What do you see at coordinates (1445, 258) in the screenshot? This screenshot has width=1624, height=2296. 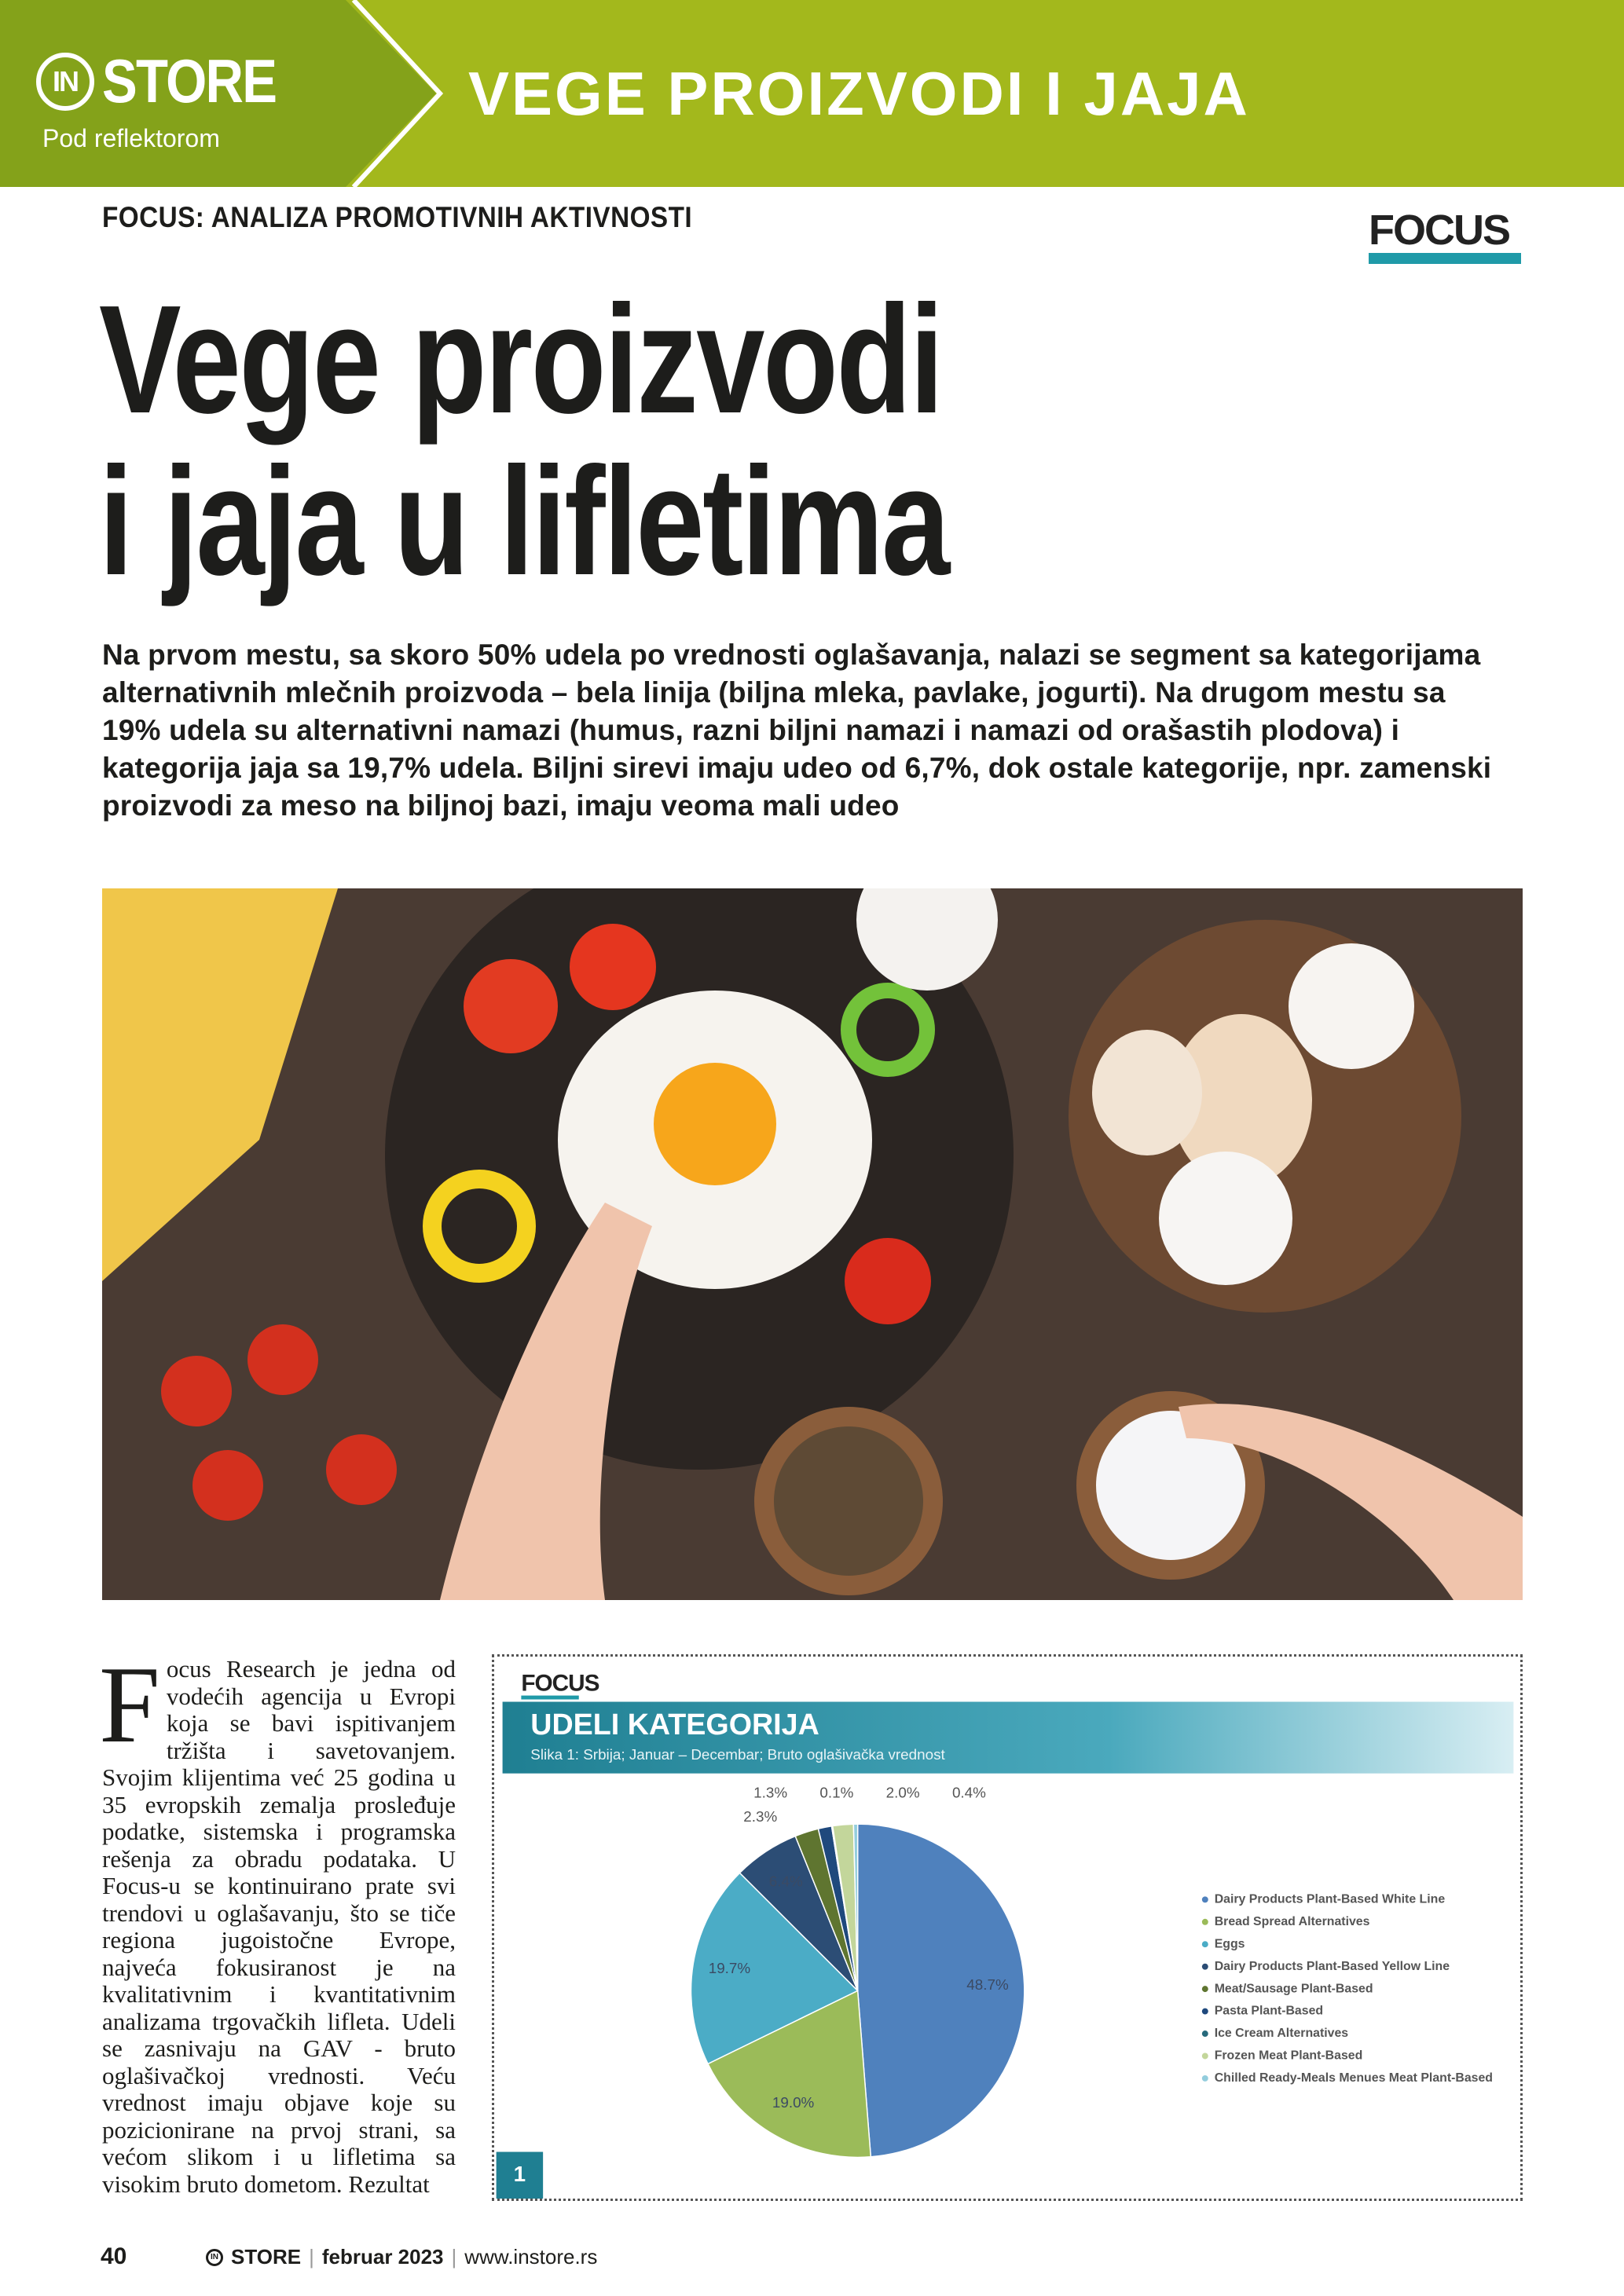 I see `focus-logo-bar` at bounding box center [1445, 258].